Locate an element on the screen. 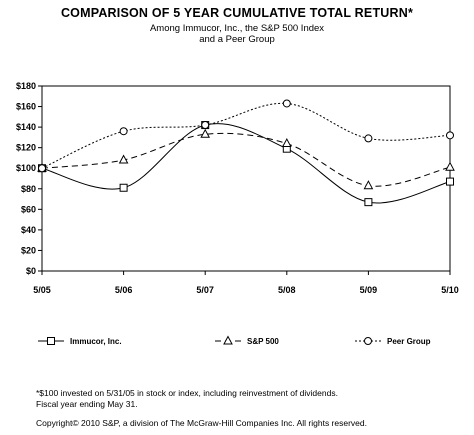 The image size is (474, 435). legend: Immucor, Inc. S&P 500 Peer Group is located at coordinates (234, 340).